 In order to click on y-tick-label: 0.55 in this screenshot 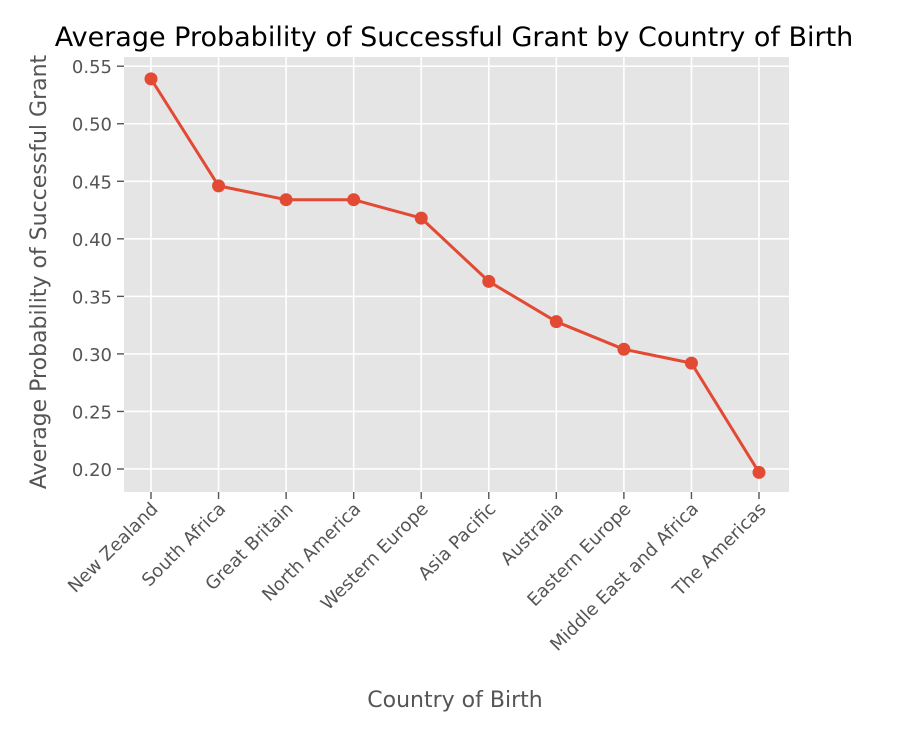, I will do `click(92, 67)`.